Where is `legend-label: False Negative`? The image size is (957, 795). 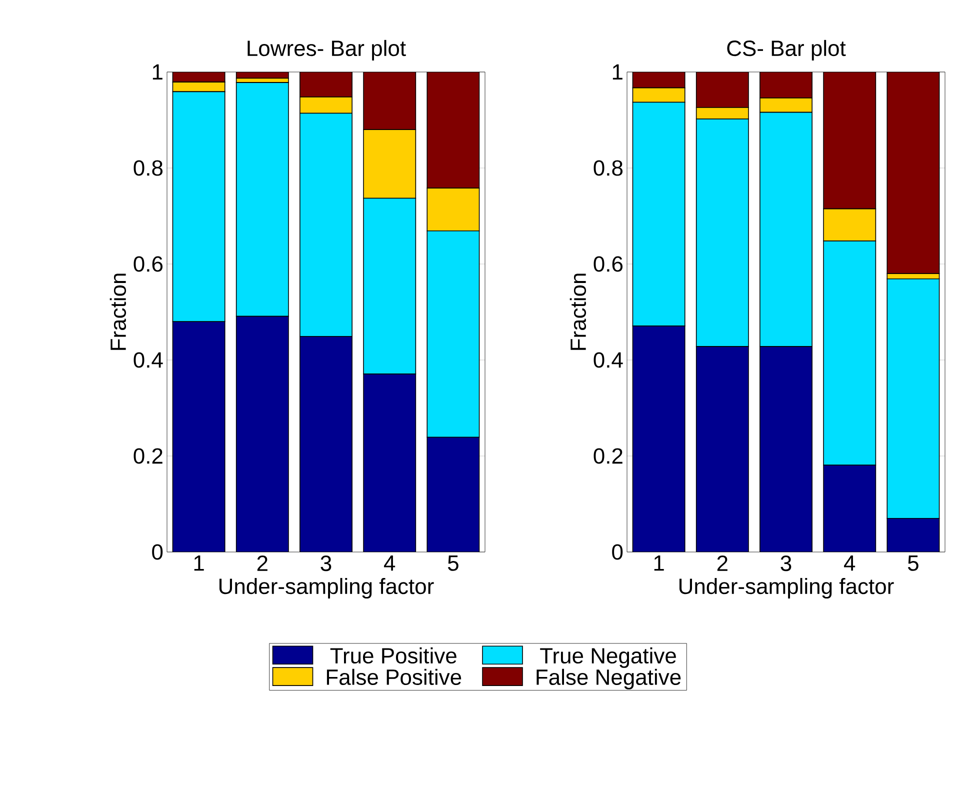 legend-label: False Negative is located at coordinates (608, 679).